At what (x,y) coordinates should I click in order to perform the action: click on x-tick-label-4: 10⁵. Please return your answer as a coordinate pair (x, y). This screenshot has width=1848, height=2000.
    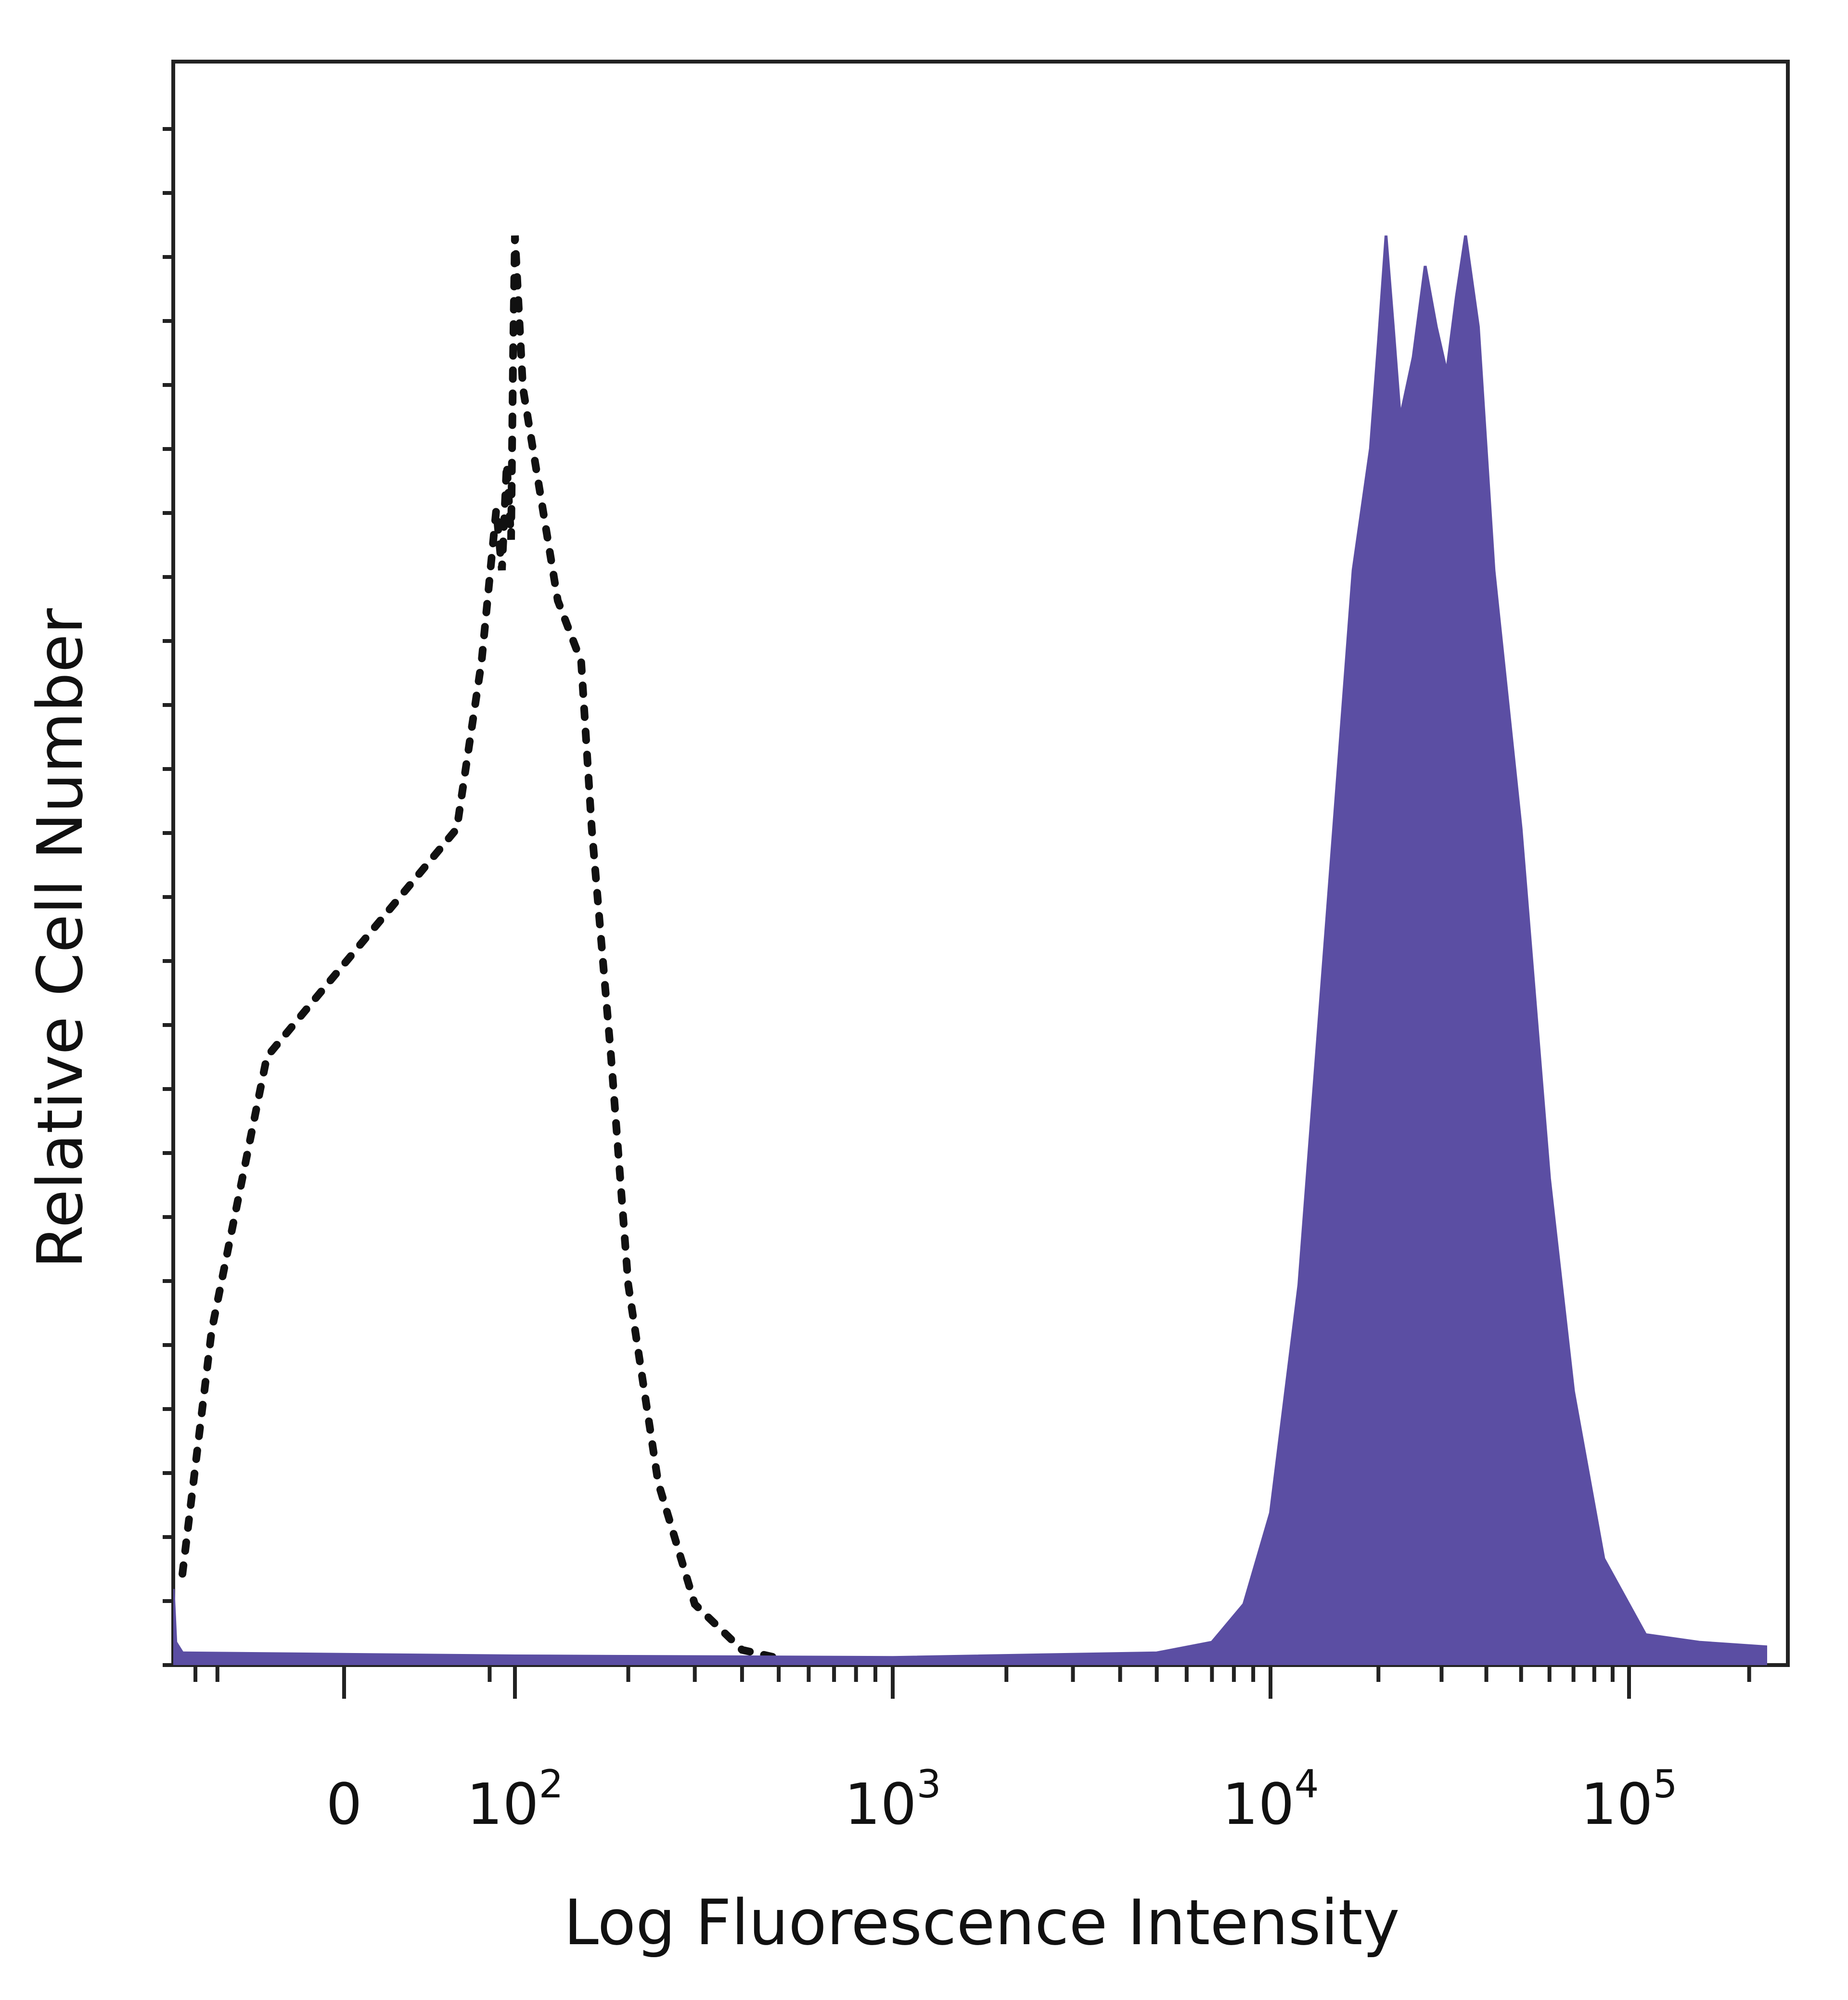
    Looking at the image, I should click on (1628, 1799).